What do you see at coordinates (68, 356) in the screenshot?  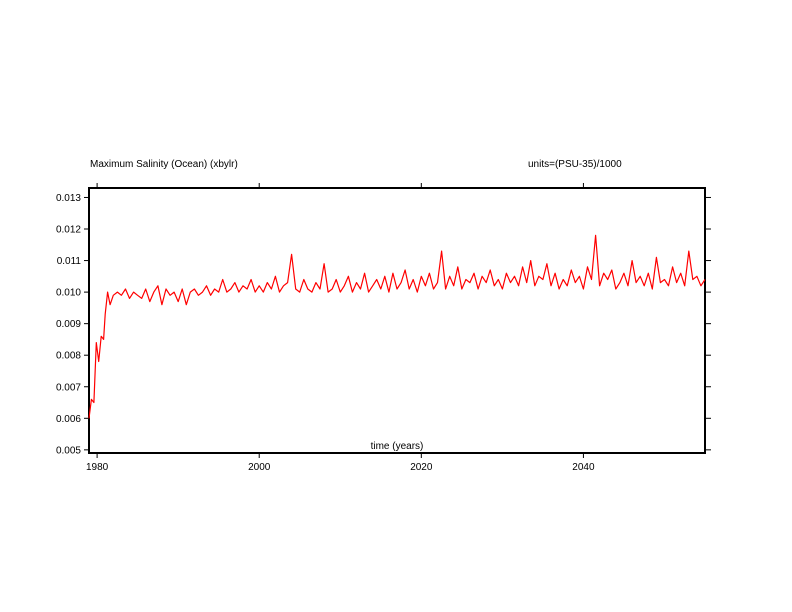 I see `y-tick-label: 0.008` at bounding box center [68, 356].